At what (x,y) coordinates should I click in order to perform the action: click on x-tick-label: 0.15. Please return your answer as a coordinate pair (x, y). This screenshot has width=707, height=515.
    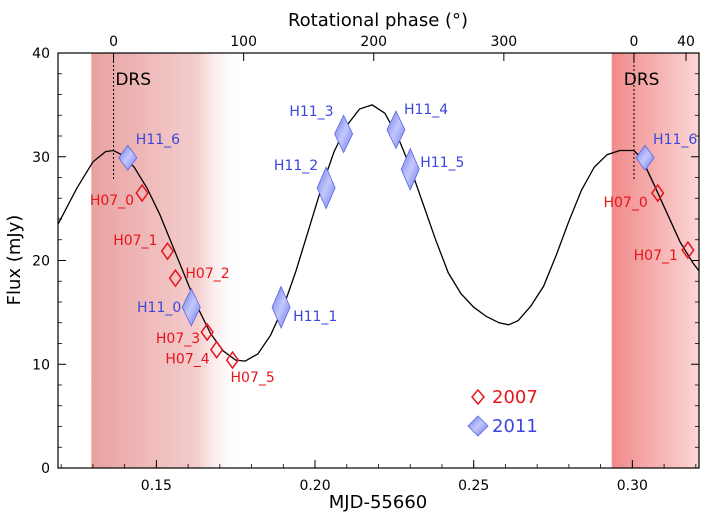
    Looking at the image, I should click on (156, 486).